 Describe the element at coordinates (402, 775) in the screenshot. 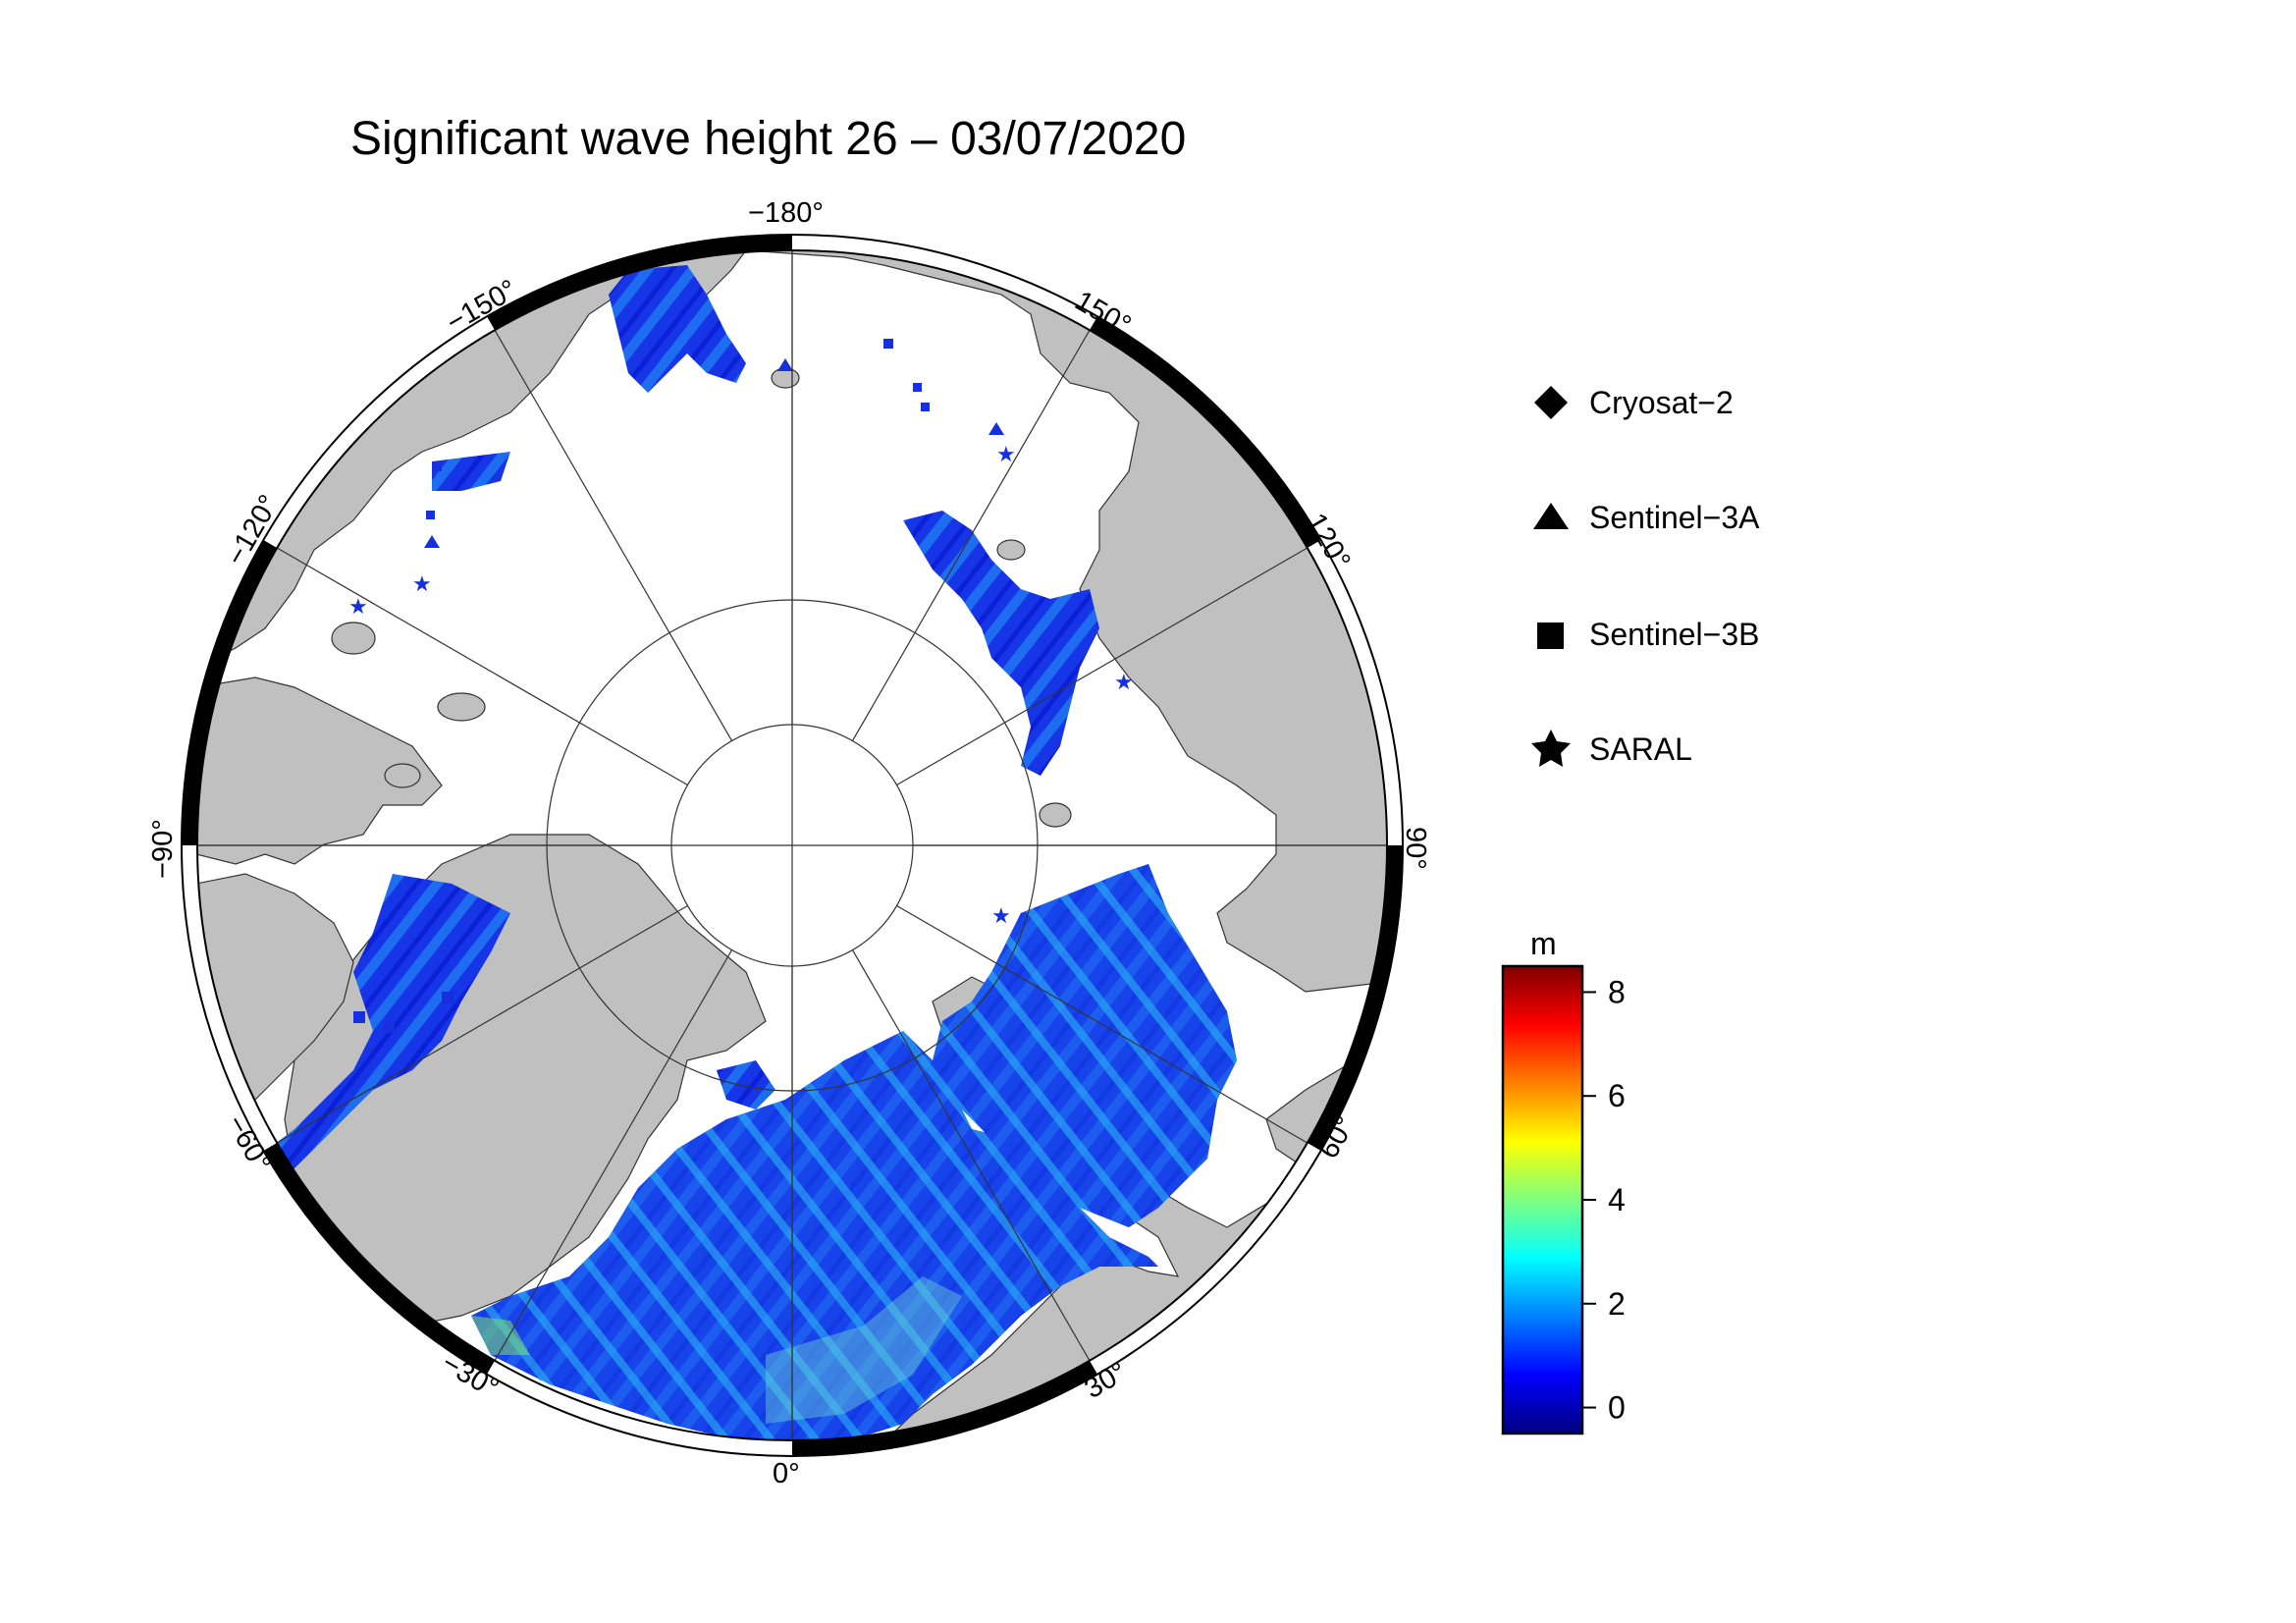

I see `land-prince-of-wales` at that location.